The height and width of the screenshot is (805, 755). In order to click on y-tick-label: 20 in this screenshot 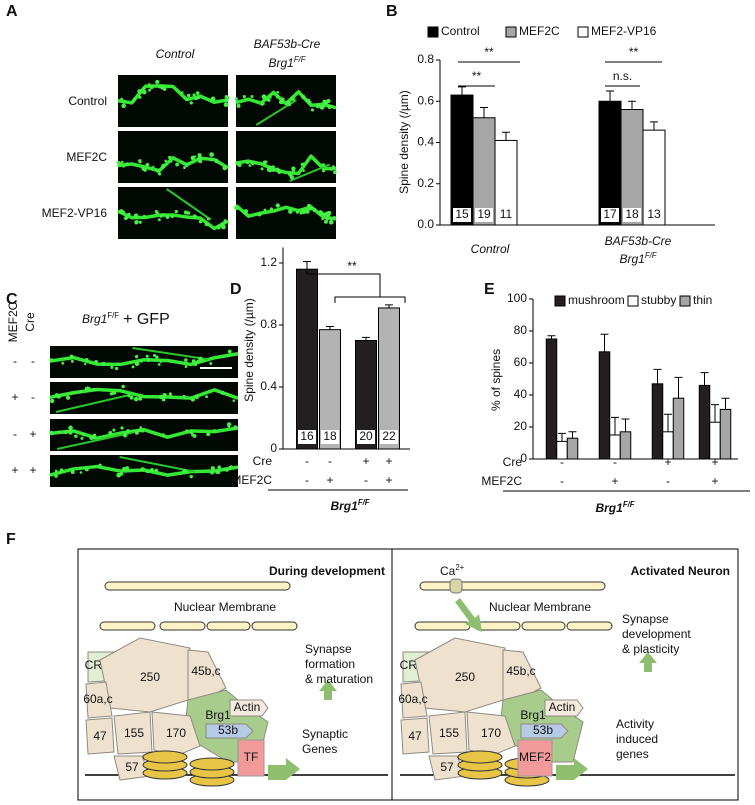, I will do `click(521, 426)`.